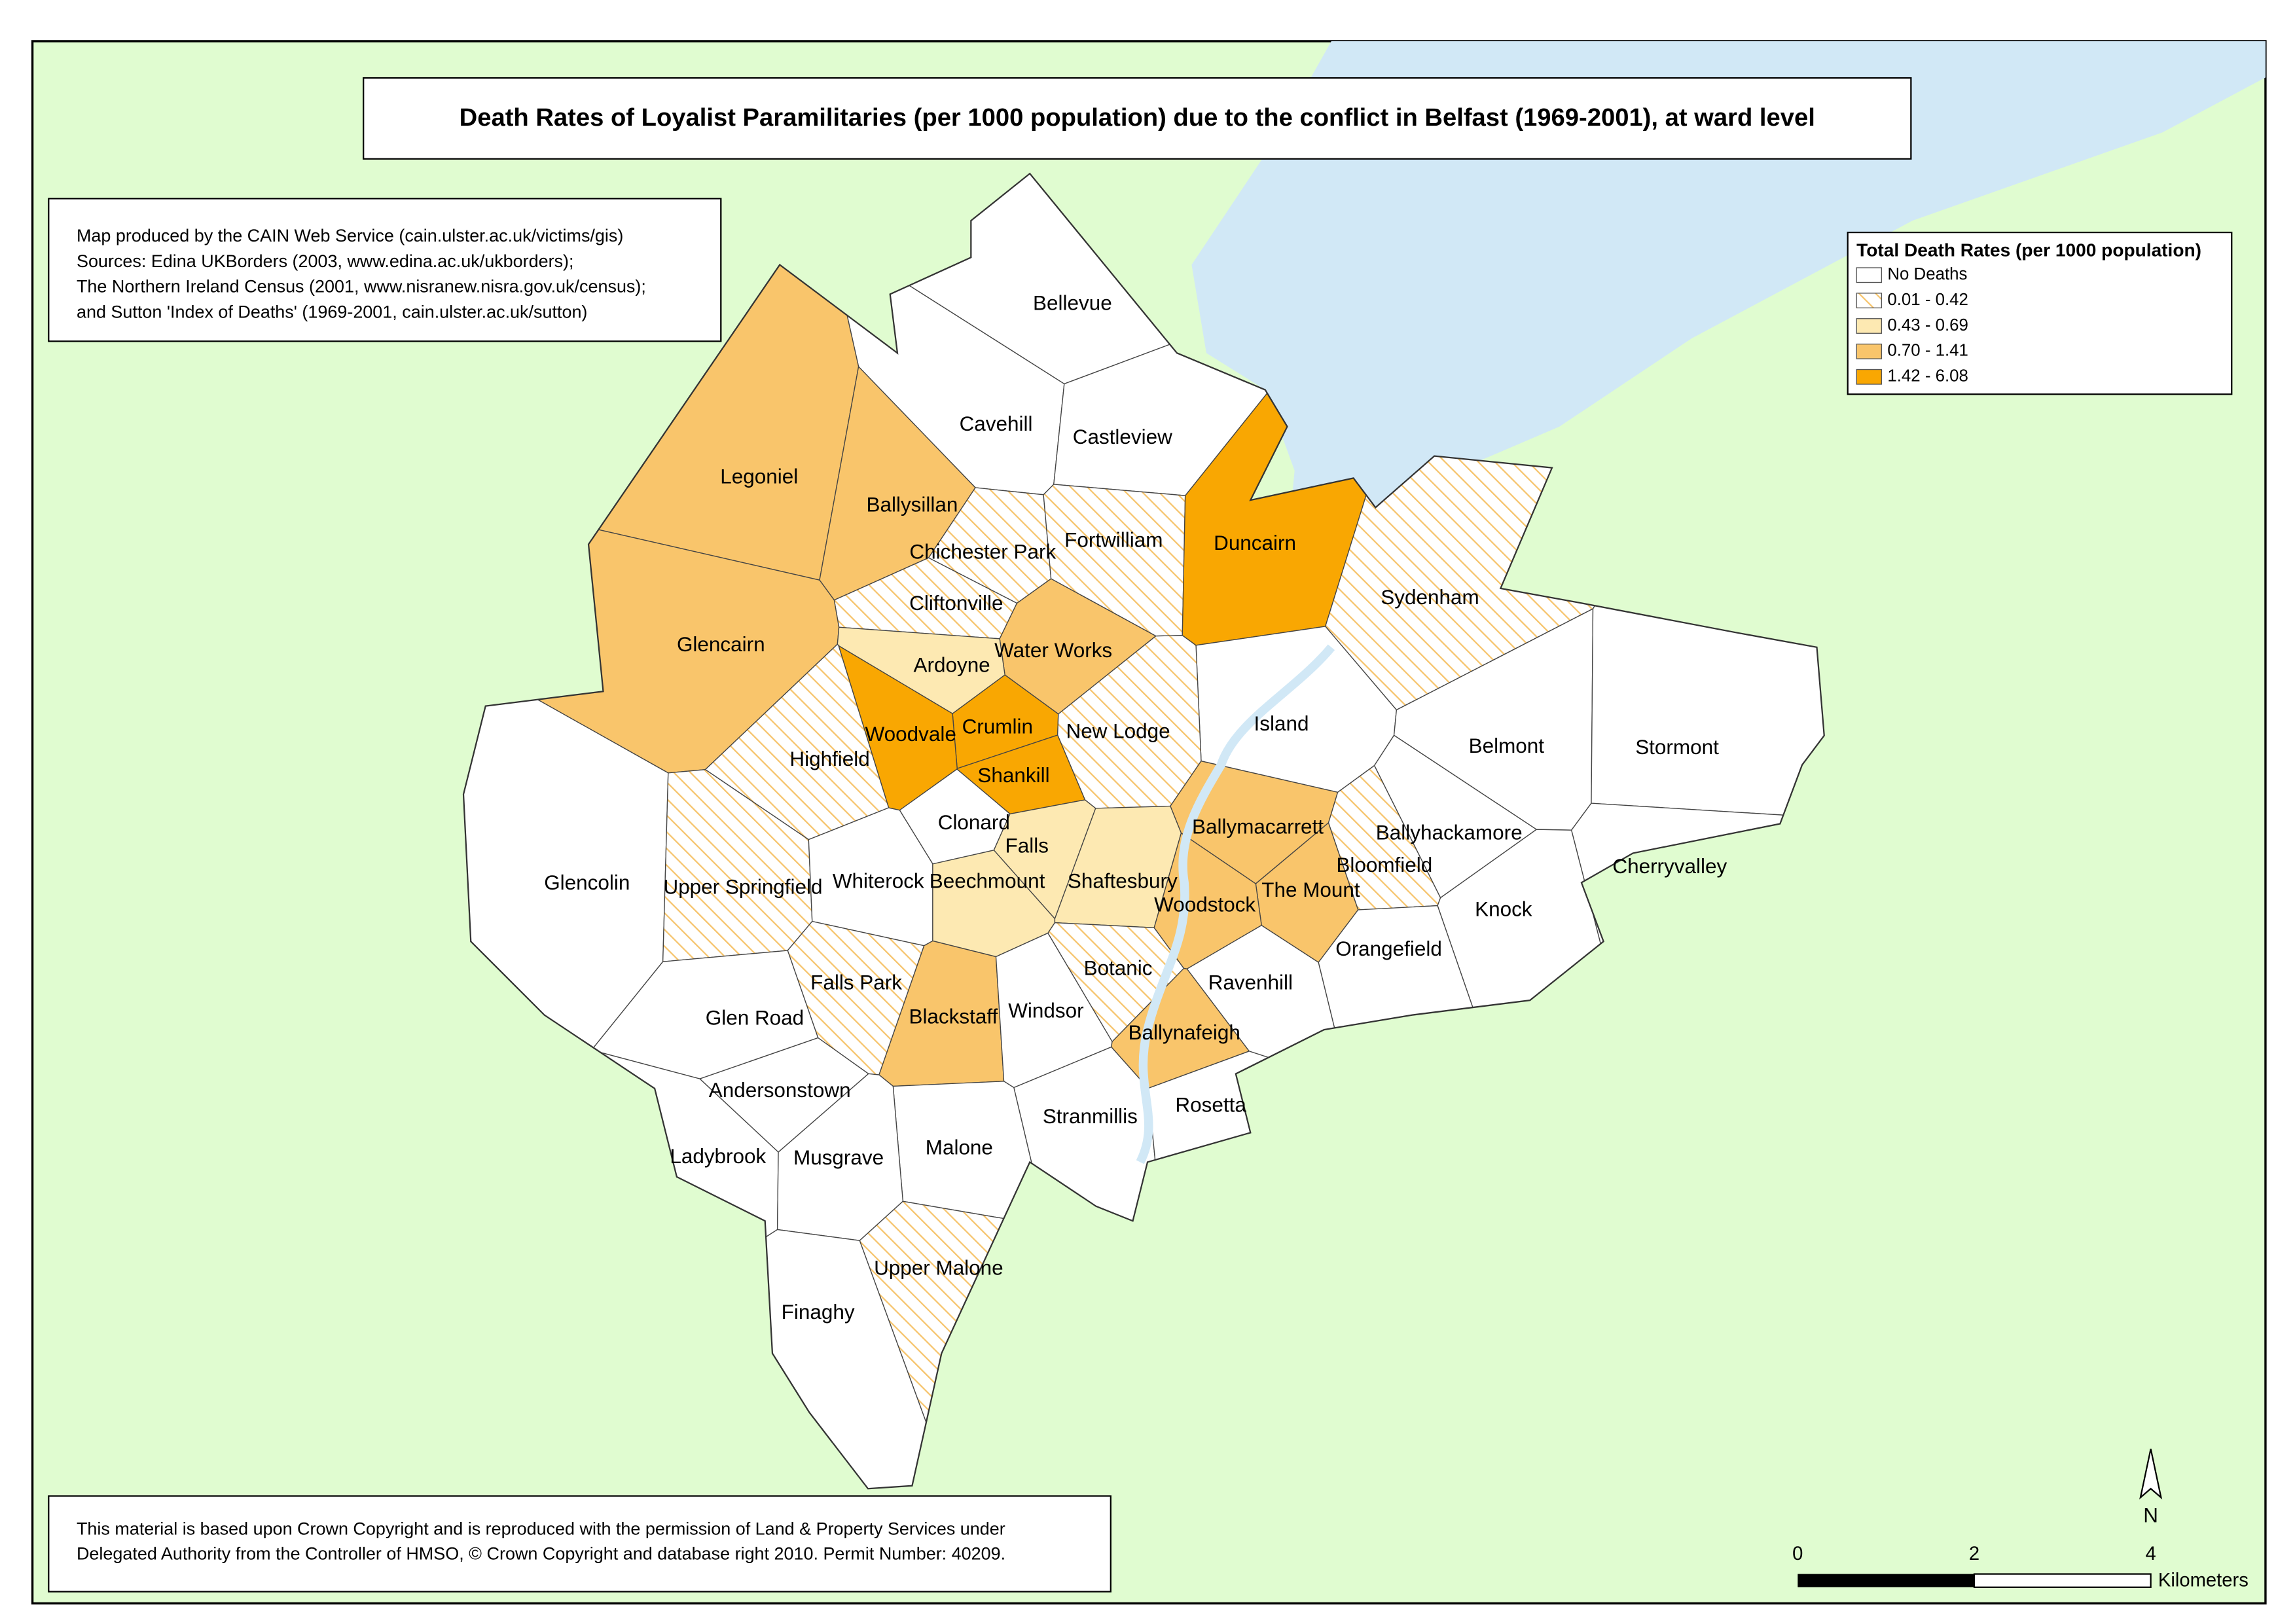 The image size is (2295, 1624). Describe the element at coordinates (780, 1090) in the screenshot. I see `ward-label: Andersonstown` at that location.